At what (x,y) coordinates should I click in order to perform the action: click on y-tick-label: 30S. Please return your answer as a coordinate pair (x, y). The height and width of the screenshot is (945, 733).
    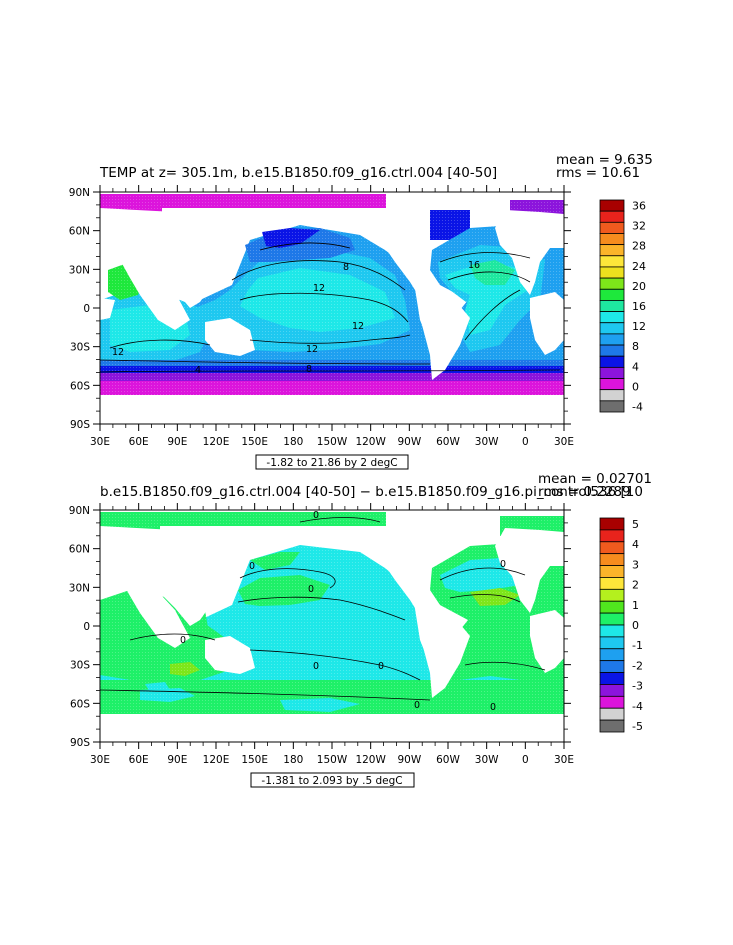
    Looking at the image, I should click on (80, 348).